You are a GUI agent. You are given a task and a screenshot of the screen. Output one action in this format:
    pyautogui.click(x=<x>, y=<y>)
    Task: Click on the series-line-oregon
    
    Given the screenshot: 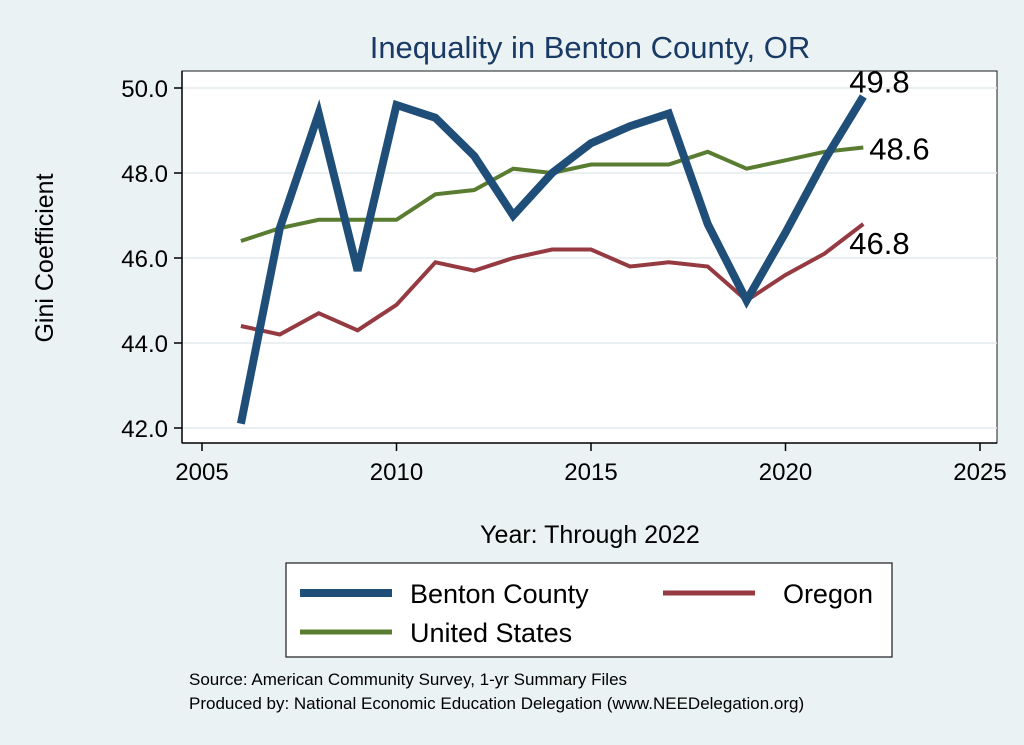 What is the action you would take?
    pyautogui.click(x=552, y=279)
    